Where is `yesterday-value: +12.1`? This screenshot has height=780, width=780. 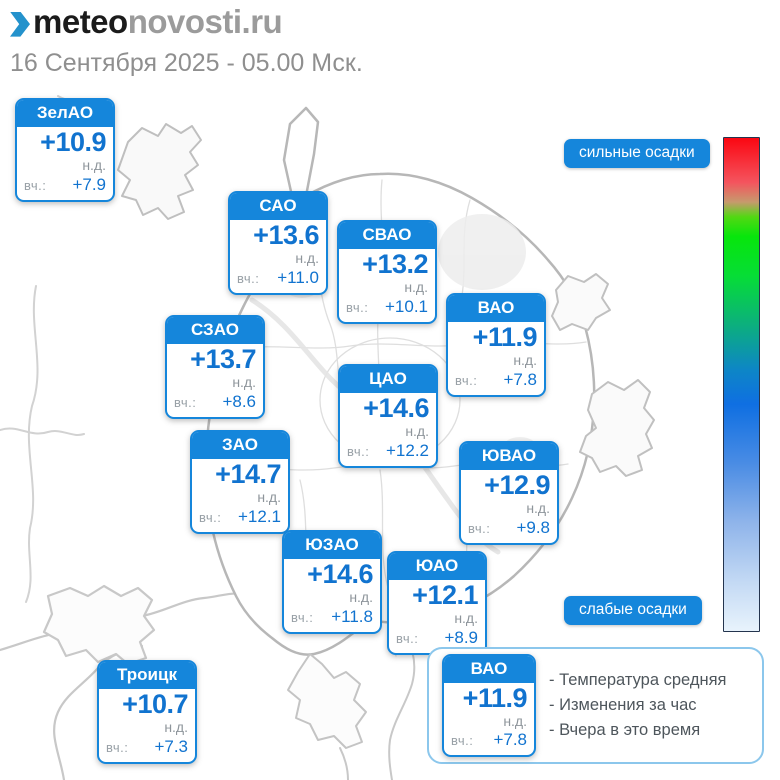
yesterday-value: +12.1 is located at coordinates (259, 516).